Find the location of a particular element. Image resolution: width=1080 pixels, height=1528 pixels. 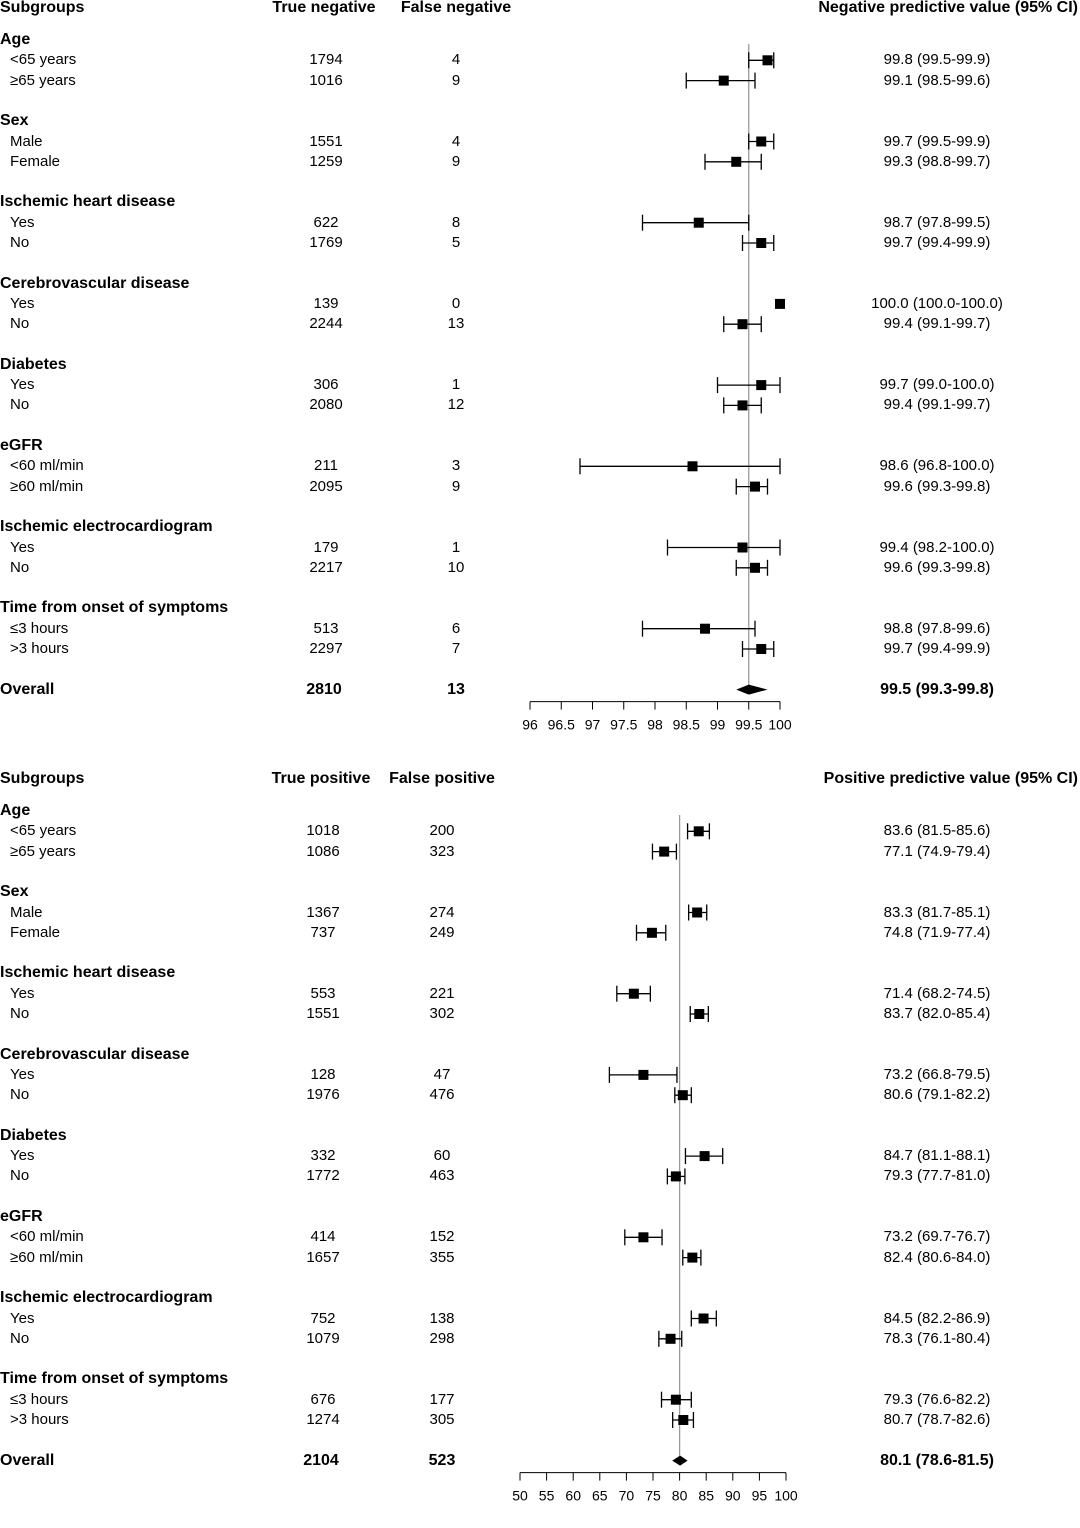

header-col2: False negative is located at coordinates (456, 8).